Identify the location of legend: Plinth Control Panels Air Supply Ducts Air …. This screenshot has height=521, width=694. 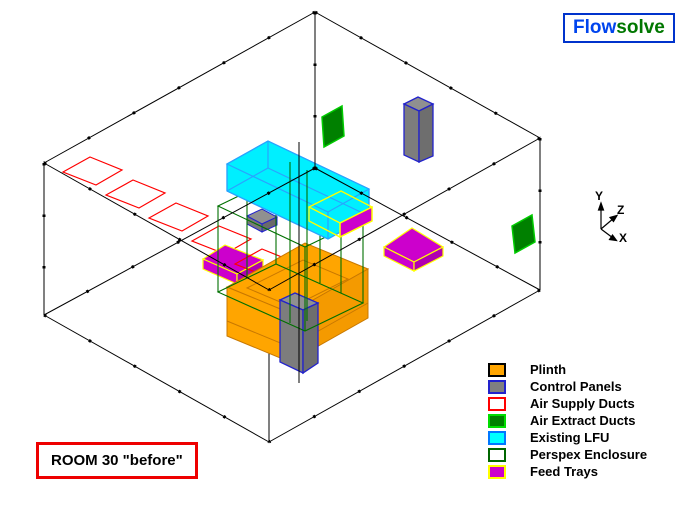
(567, 420).